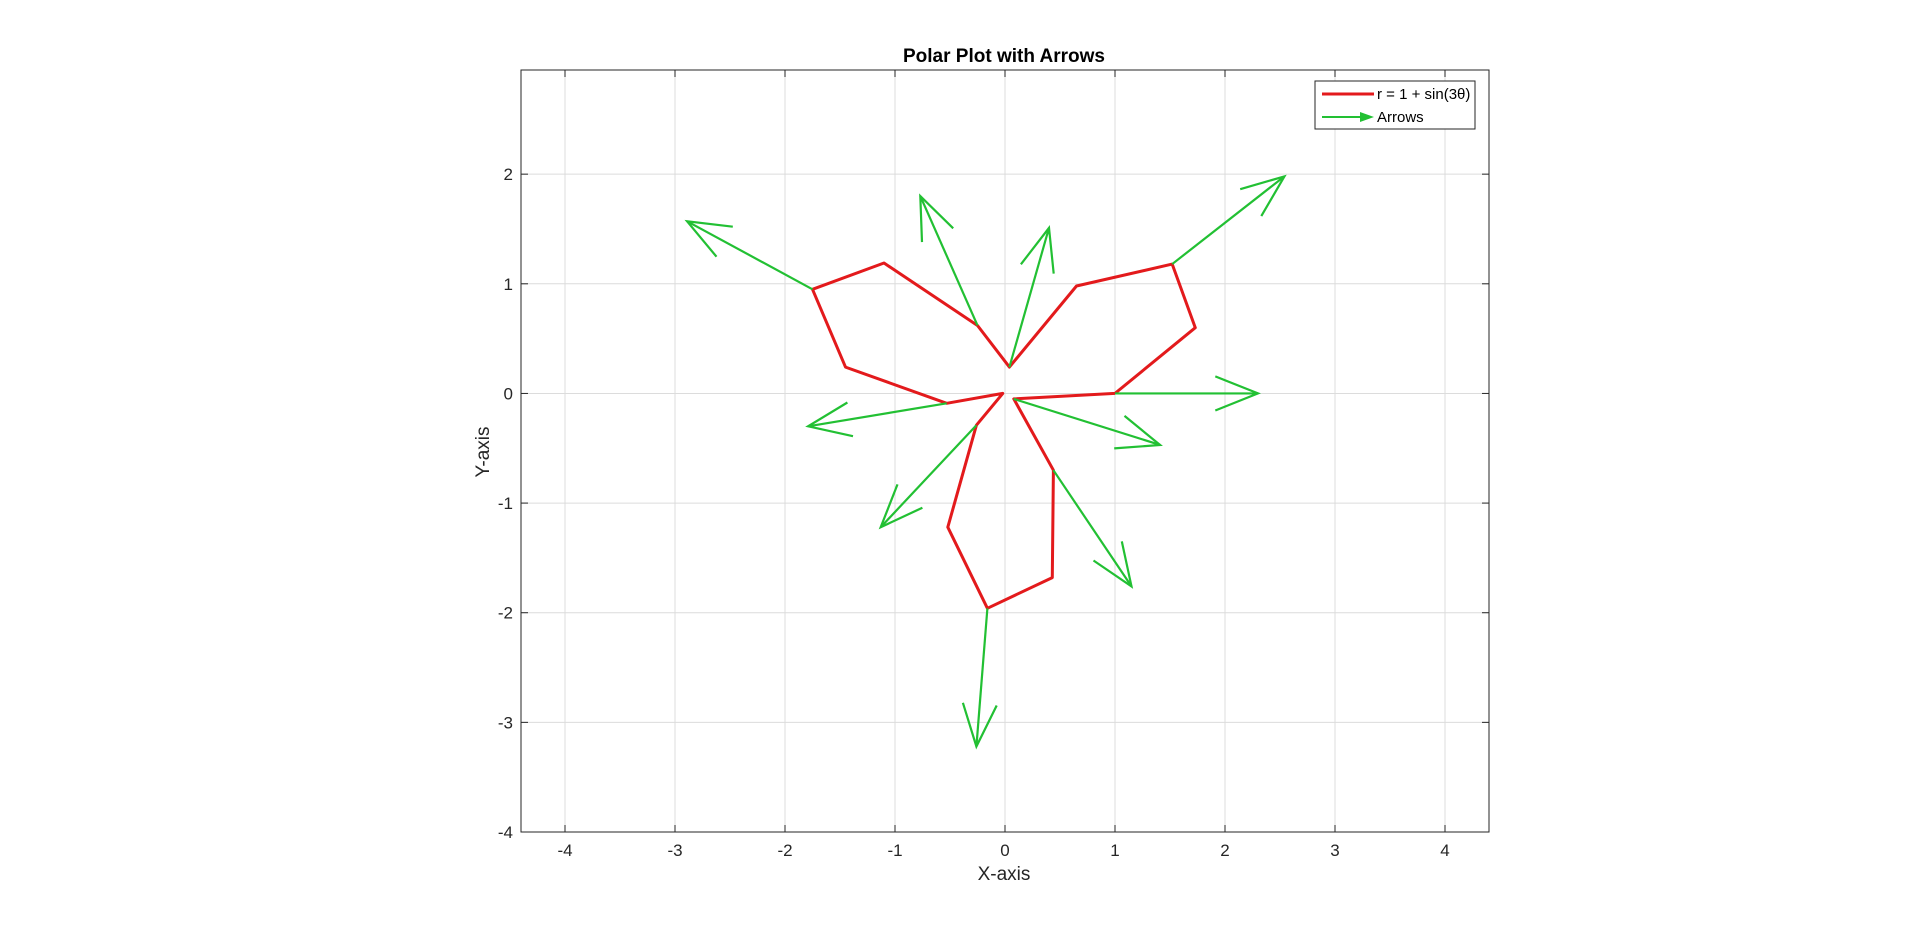 The width and height of the screenshot is (1920, 931). What do you see at coordinates (508, 284) in the screenshot?
I see `y-tick-label-5: 1` at bounding box center [508, 284].